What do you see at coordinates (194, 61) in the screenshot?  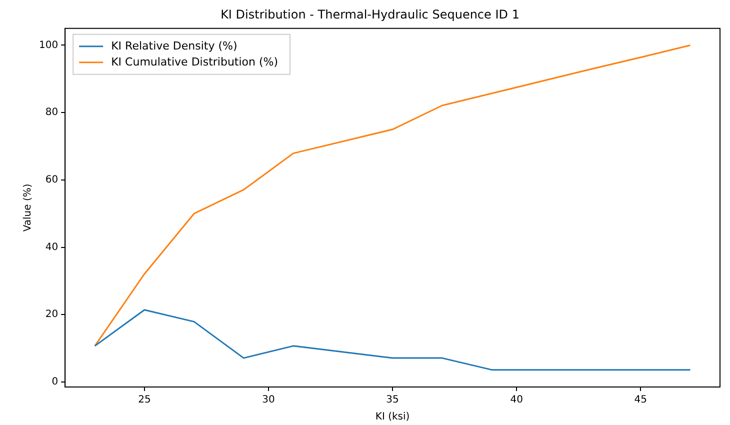 I see `legend-label: KI Cumulative Distribution (%)` at bounding box center [194, 61].